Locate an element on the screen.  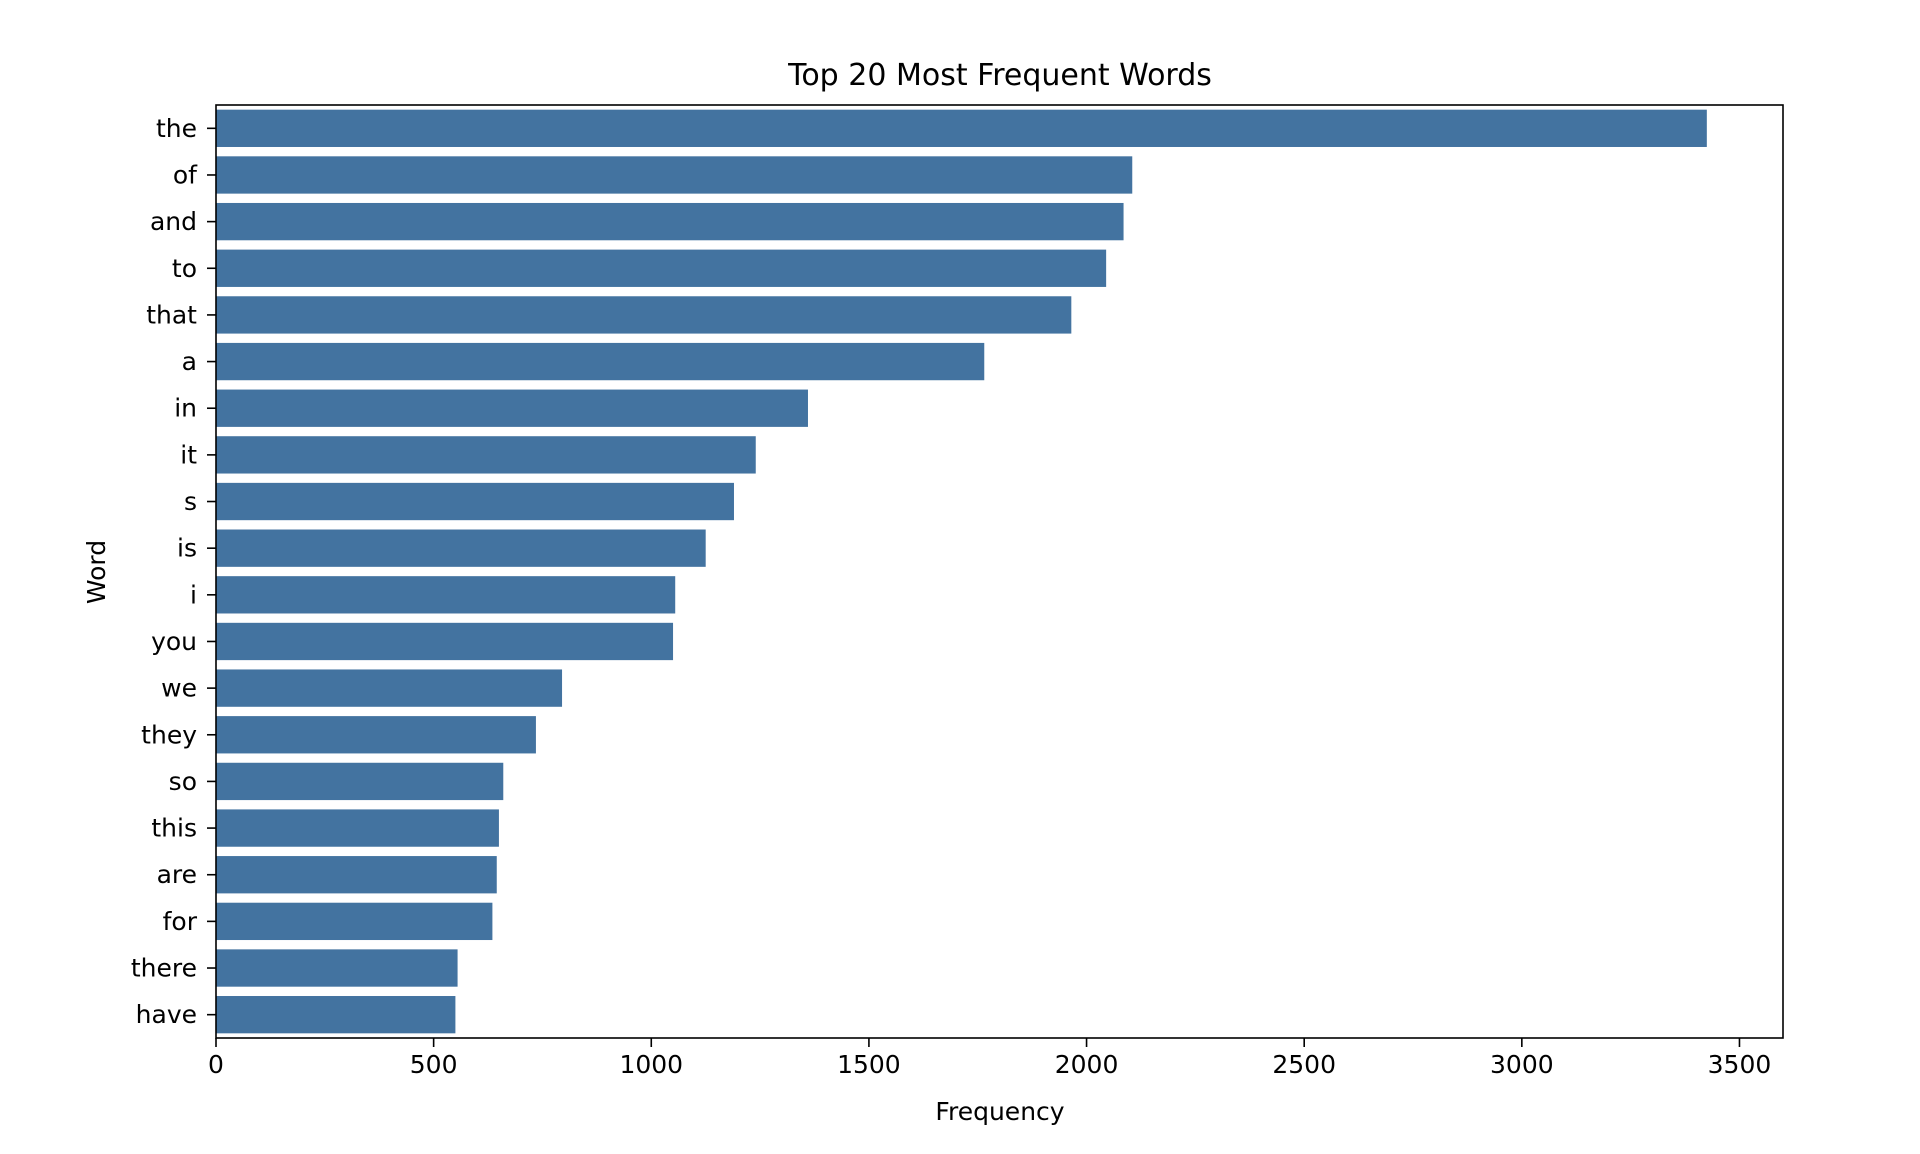
bar-that is located at coordinates (644, 315).